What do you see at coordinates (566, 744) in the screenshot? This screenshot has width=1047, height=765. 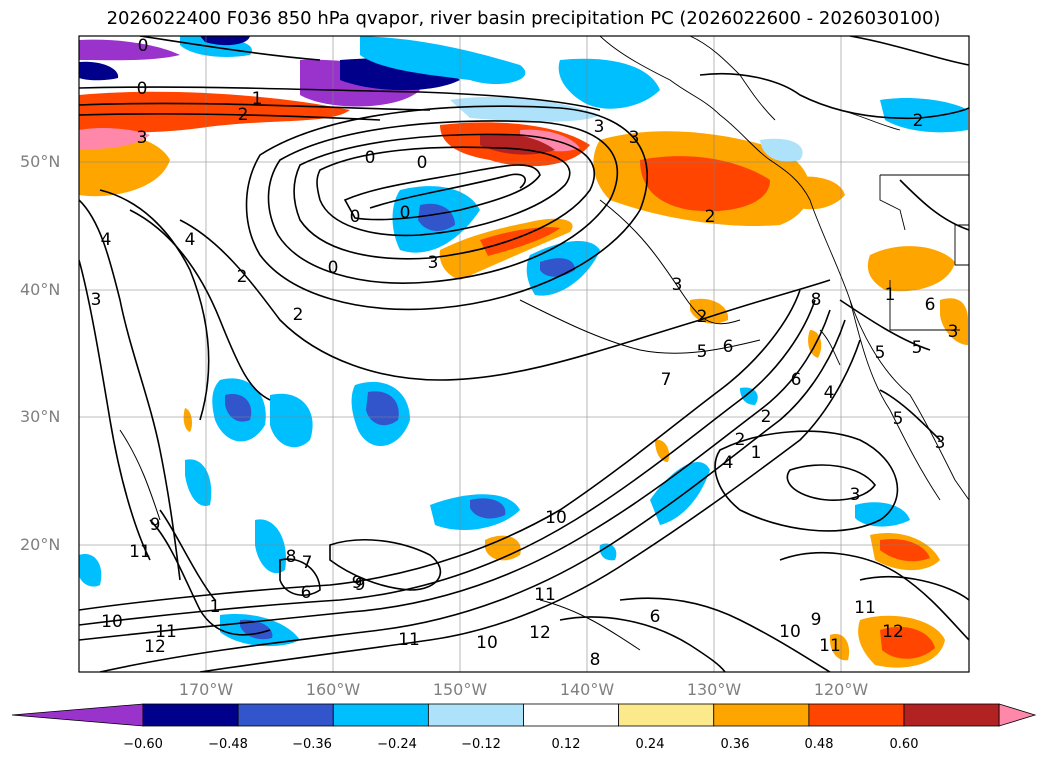 I see `colorbar-tick-label: 0.12` at bounding box center [566, 744].